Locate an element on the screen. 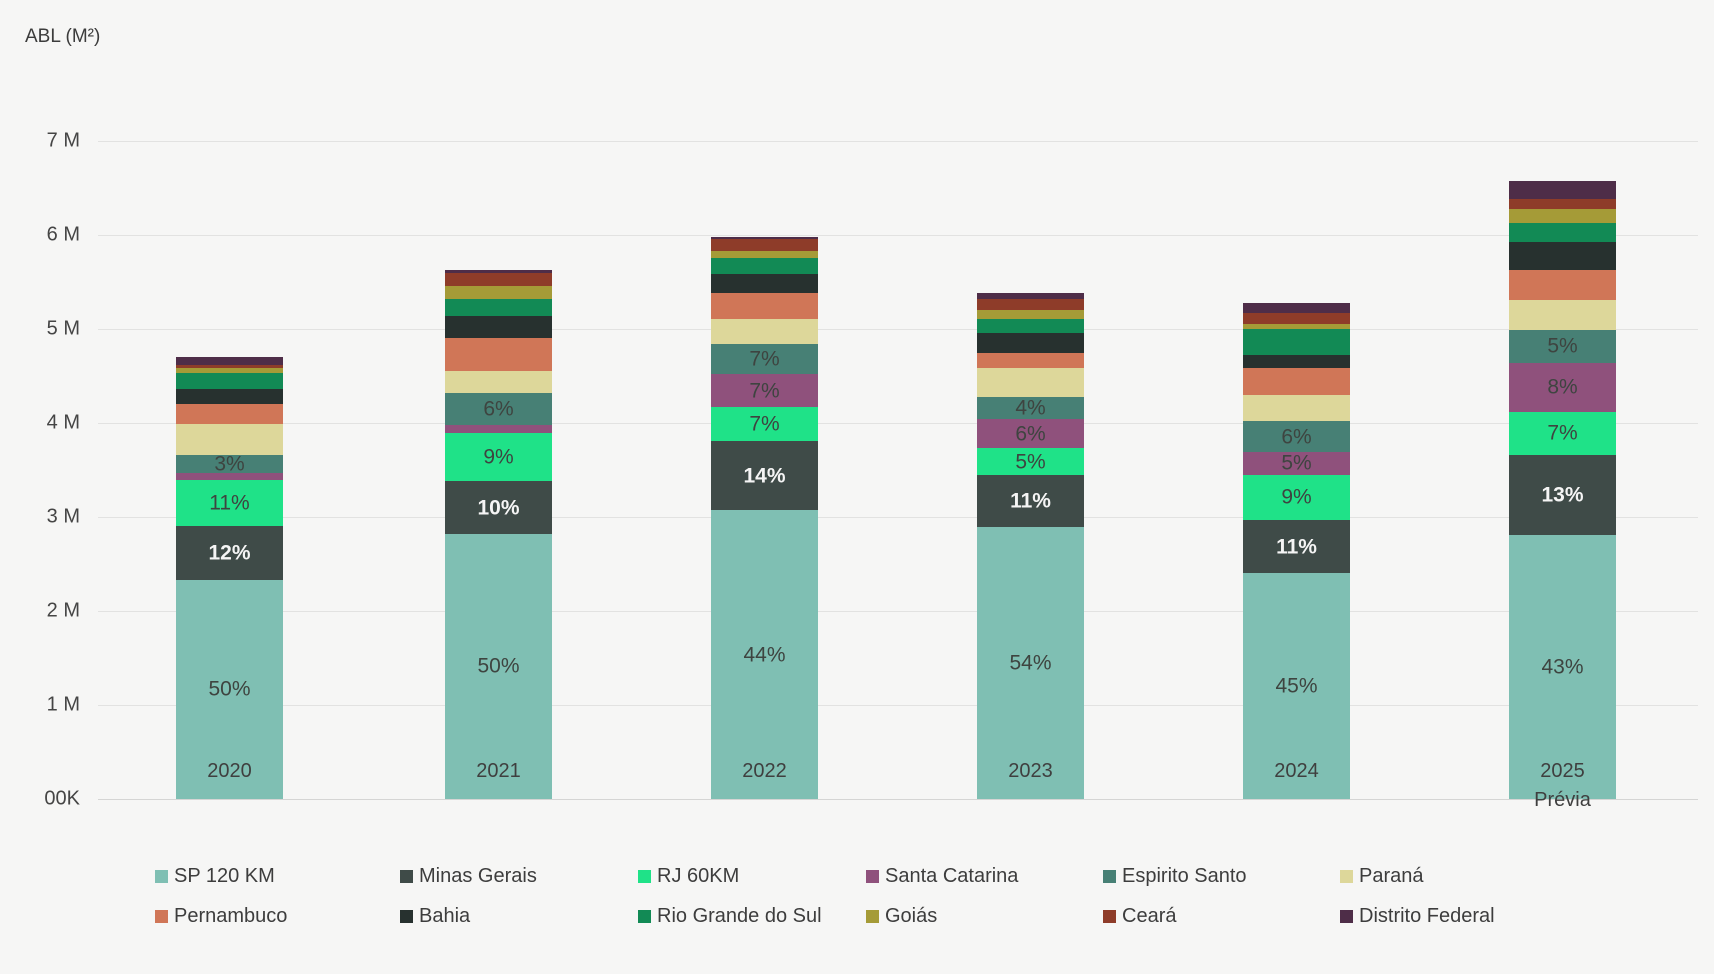  y-axis-tick-label: 4 M is located at coordinates (63, 422).